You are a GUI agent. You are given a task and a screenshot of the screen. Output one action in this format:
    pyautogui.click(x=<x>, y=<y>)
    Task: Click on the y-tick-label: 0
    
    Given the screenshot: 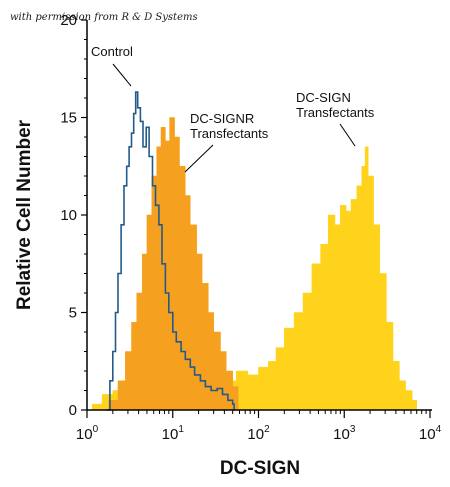 What is the action you would take?
    pyautogui.click(x=73, y=410)
    